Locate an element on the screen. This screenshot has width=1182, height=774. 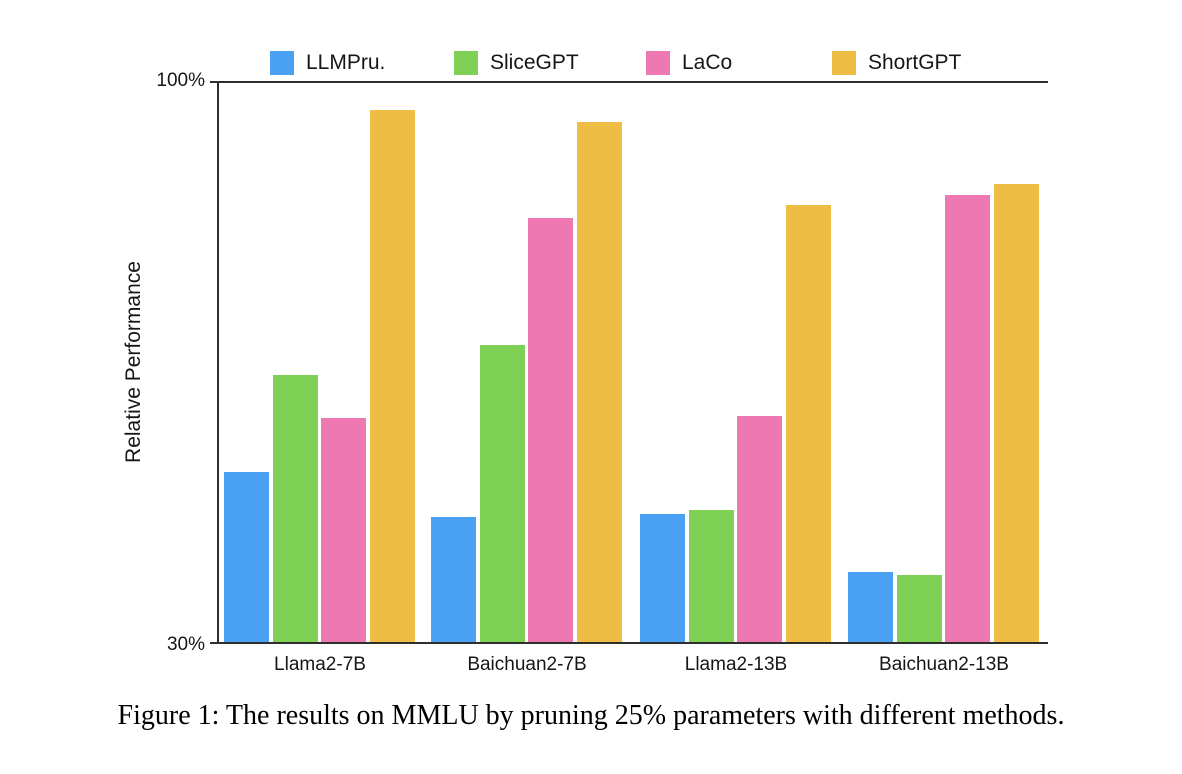
legend-swatch-slicegpt is located at coordinates (466, 63).